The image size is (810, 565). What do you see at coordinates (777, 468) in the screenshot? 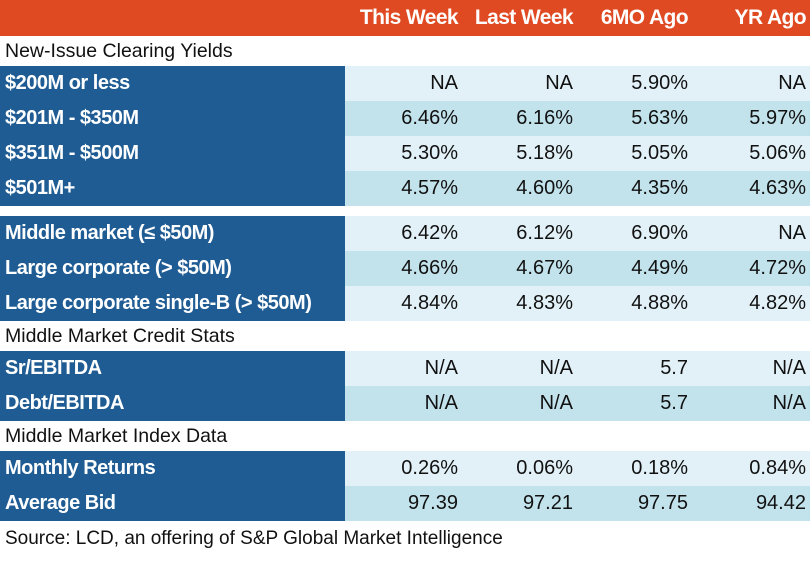
I see `value-cell-yr-ago: 0.84%` at bounding box center [777, 468].